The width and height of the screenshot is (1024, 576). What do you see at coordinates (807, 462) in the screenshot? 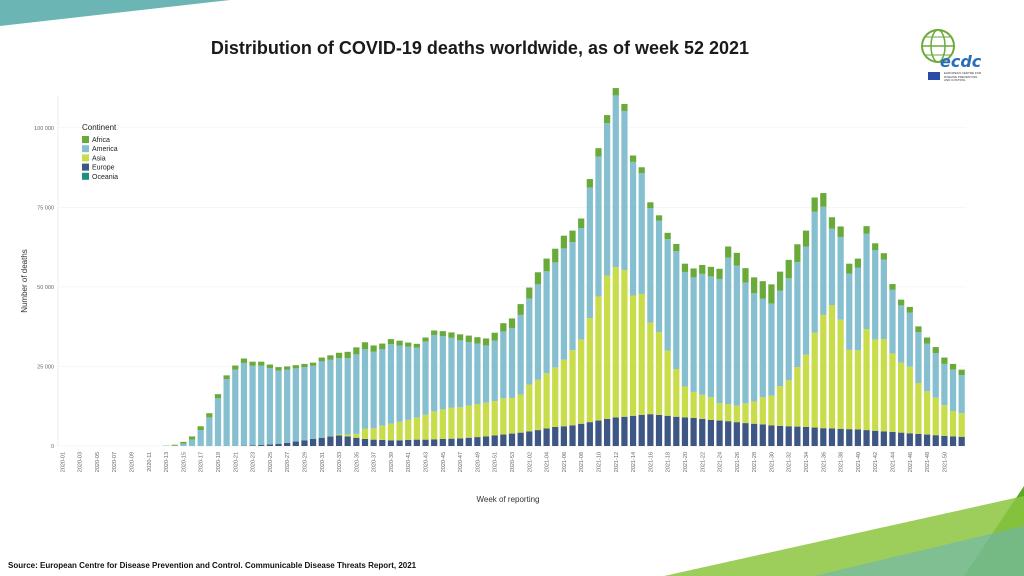
I see `x-tick-label: 2021-34` at bounding box center [807, 462].